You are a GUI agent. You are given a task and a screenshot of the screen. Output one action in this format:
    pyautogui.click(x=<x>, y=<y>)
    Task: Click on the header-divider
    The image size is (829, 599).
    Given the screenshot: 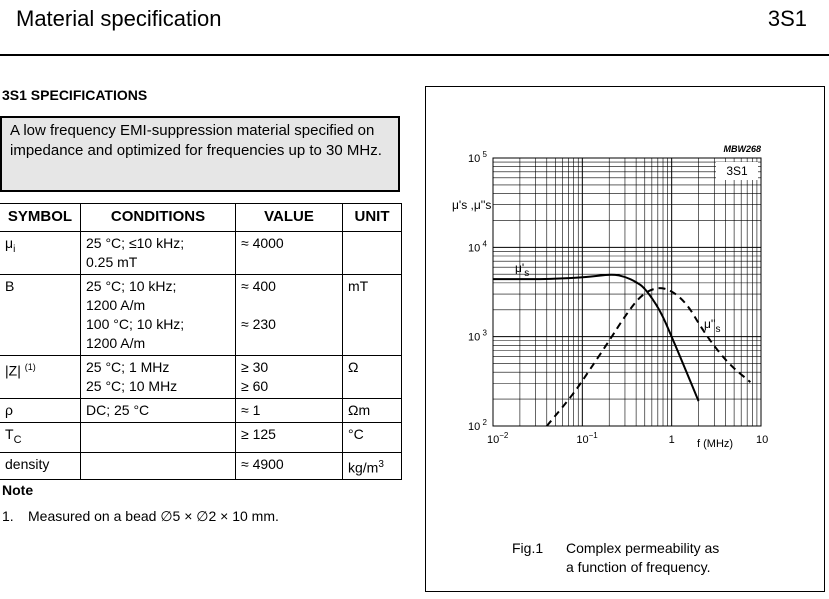 What is the action you would take?
    pyautogui.click(x=414, y=55)
    